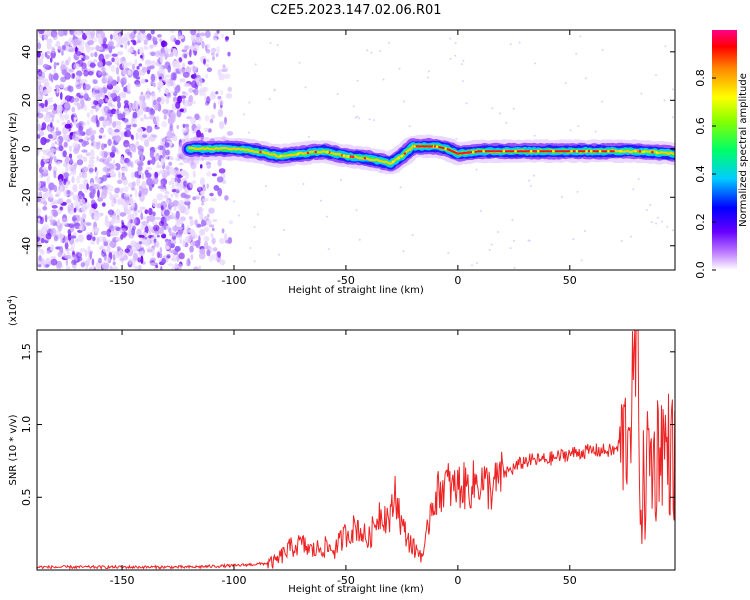 This screenshot has height=600, width=750. What do you see at coordinates (26, 246) in the screenshot?
I see `y-tick-label: -40` at bounding box center [26, 246].